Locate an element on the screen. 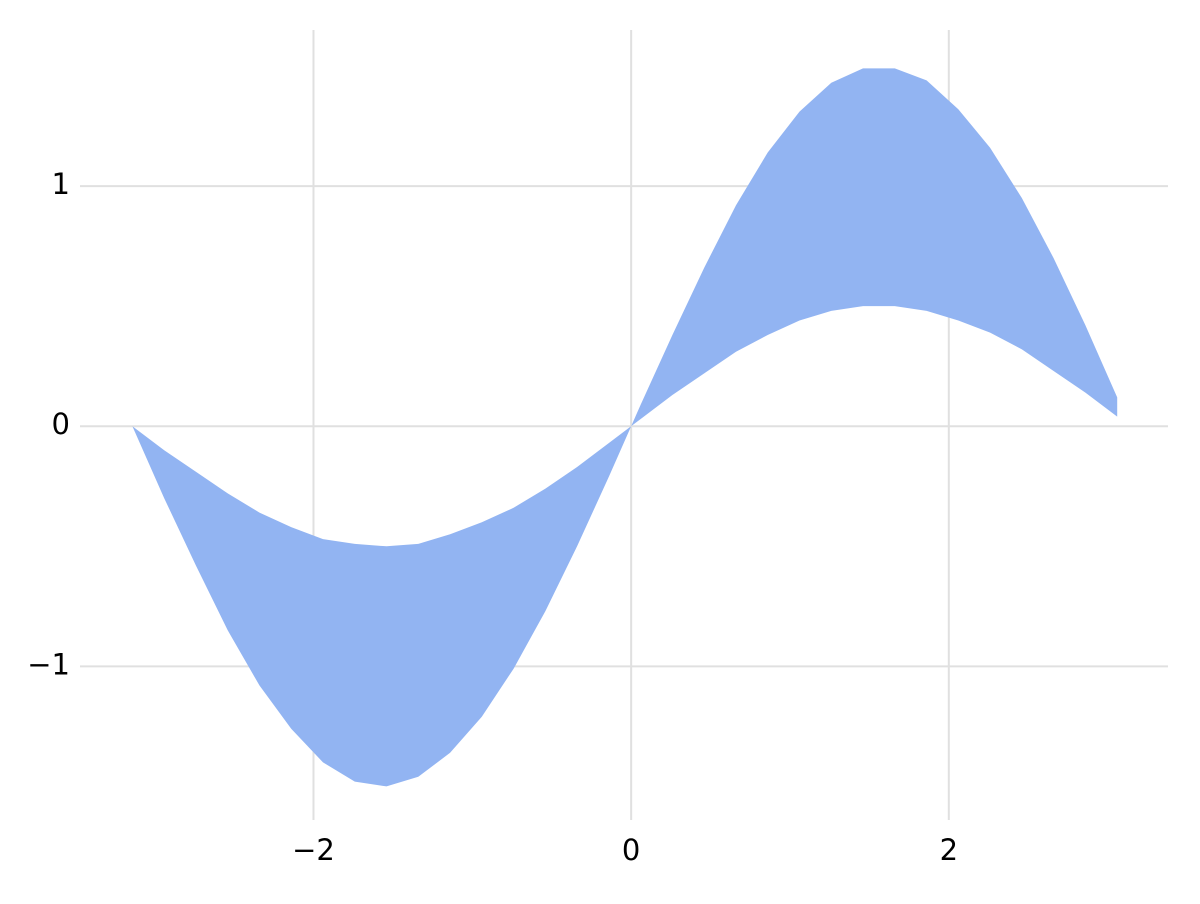  y-tick-label: −1 is located at coordinates (48, 664).